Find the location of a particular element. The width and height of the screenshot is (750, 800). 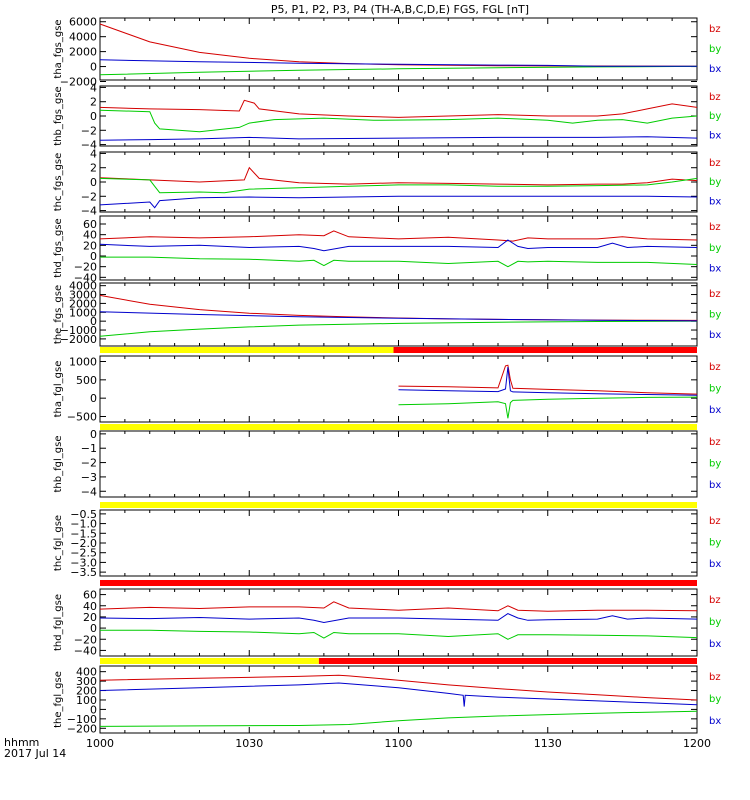

x-axis-label-hhmm: hhmm is located at coordinates (21, 742).